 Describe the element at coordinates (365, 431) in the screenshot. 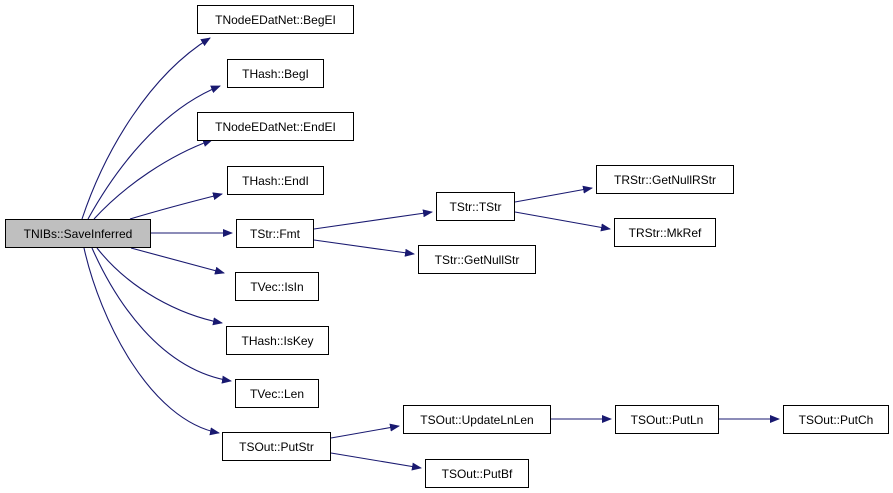

I see `edge-putstr-to-updatelnlen` at that location.